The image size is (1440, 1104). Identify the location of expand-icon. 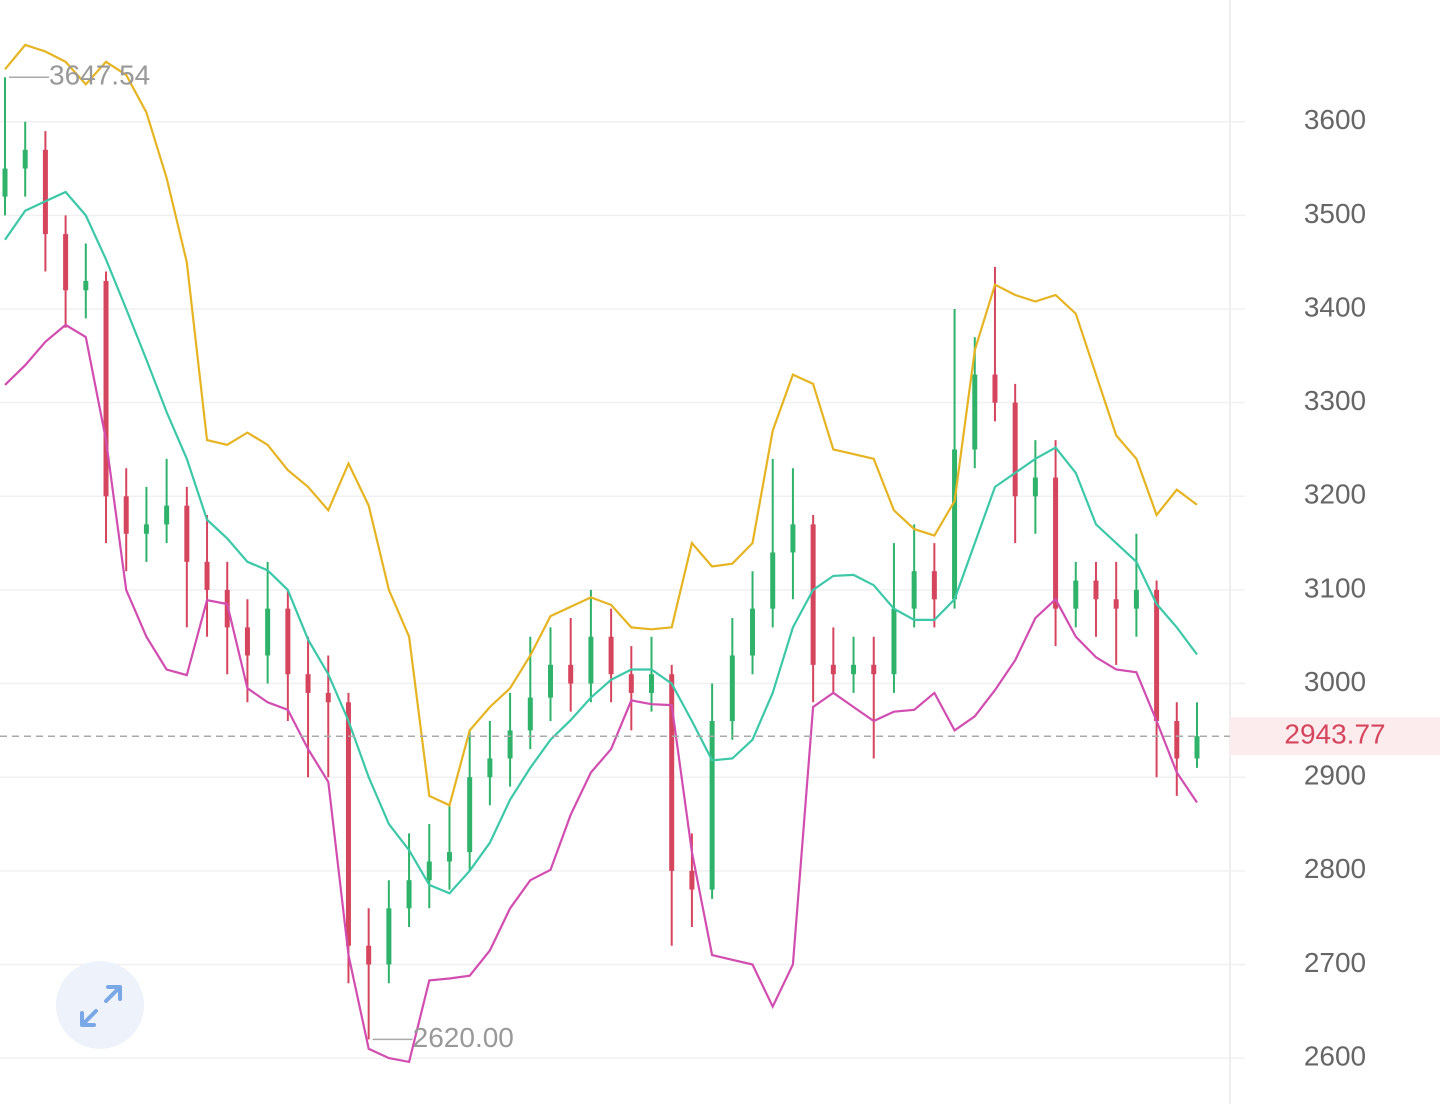
(101, 1006).